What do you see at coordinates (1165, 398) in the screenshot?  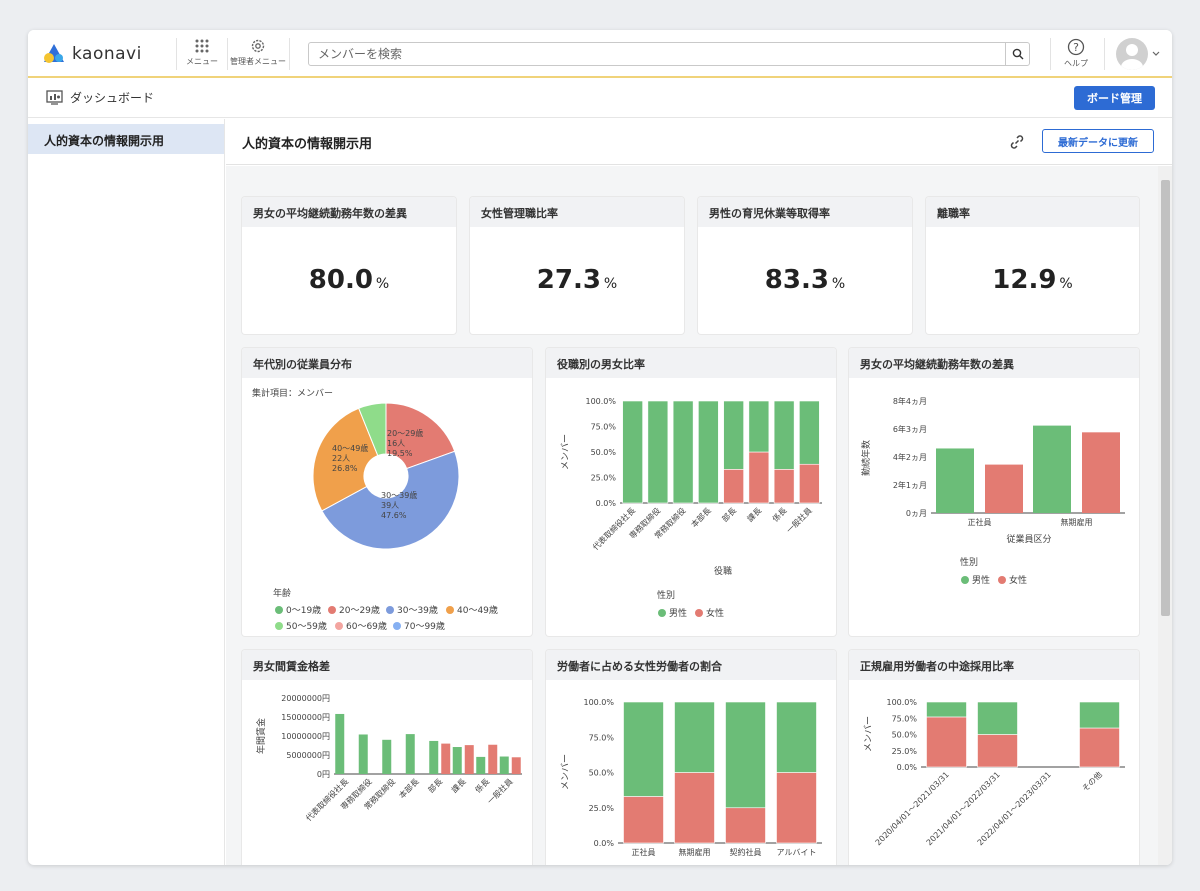 I see `scrollbar-thumb` at bounding box center [1165, 398].